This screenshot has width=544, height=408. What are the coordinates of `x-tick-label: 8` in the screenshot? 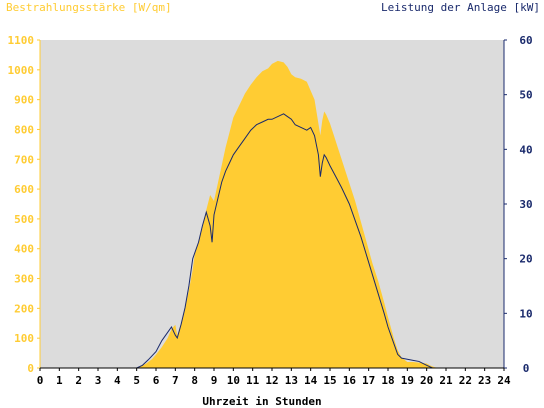 It's located at (194, 380).